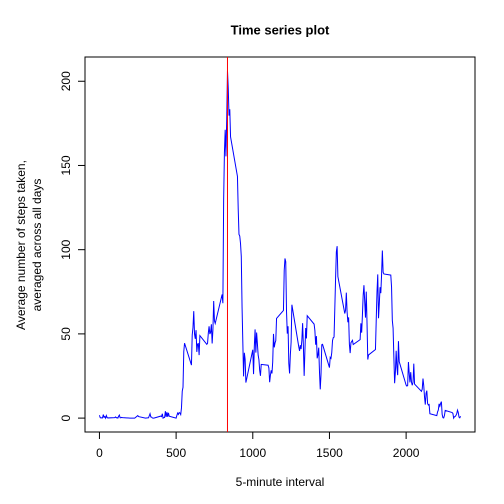  I want to click on y-tick-label: 200, so click(66, 81).